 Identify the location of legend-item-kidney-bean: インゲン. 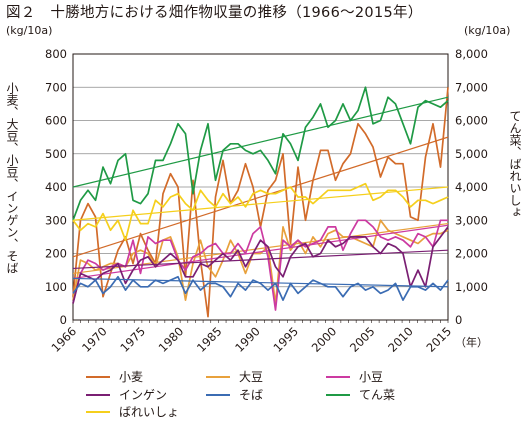
(126, 394).